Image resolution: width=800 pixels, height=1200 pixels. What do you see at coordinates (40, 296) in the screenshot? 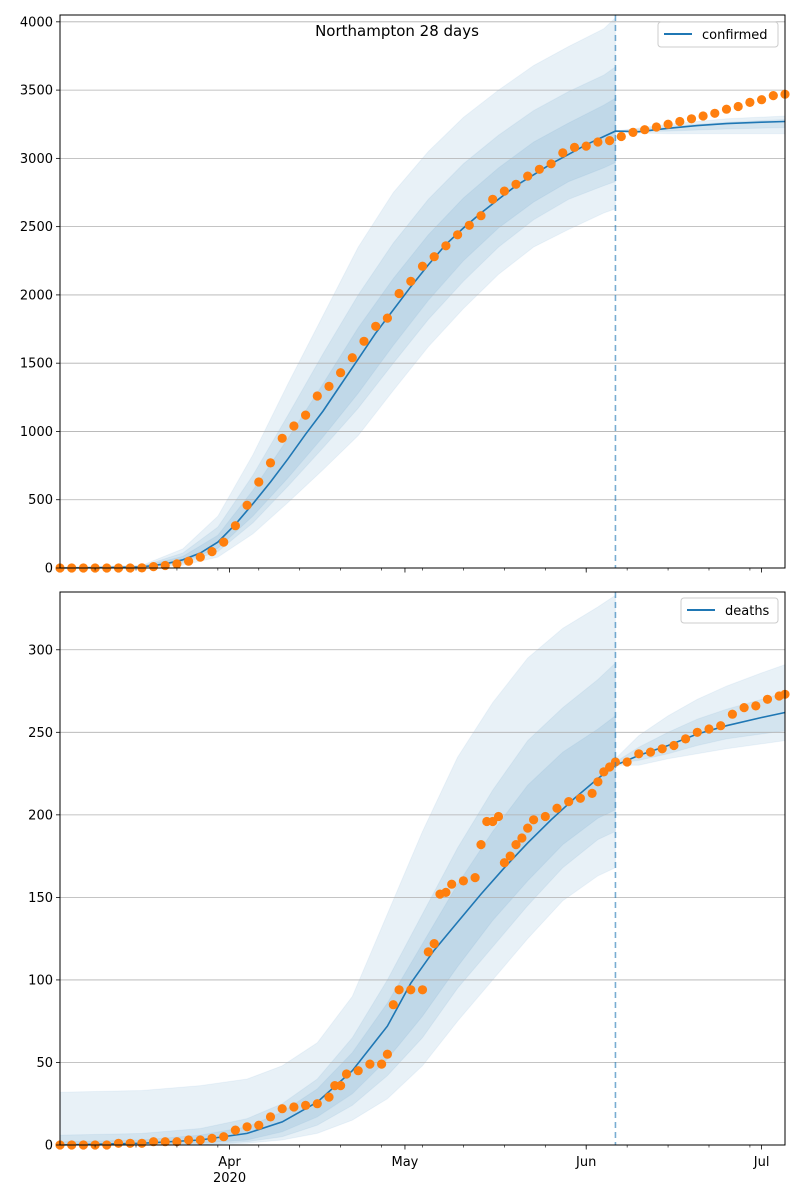
I see `confirmed-y-axis: 0 500 1000 1500 2000 2500 3000 3500 4000` at bounding box center [40, 296].